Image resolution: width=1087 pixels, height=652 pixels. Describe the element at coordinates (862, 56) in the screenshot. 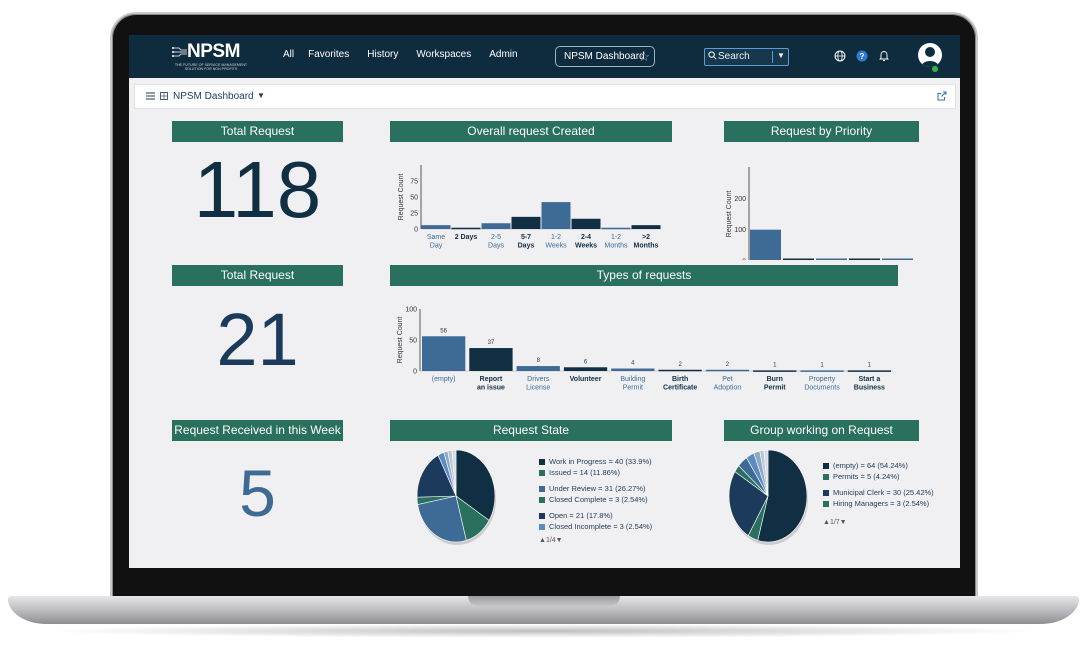

I see `help-icon: ?` at that location.